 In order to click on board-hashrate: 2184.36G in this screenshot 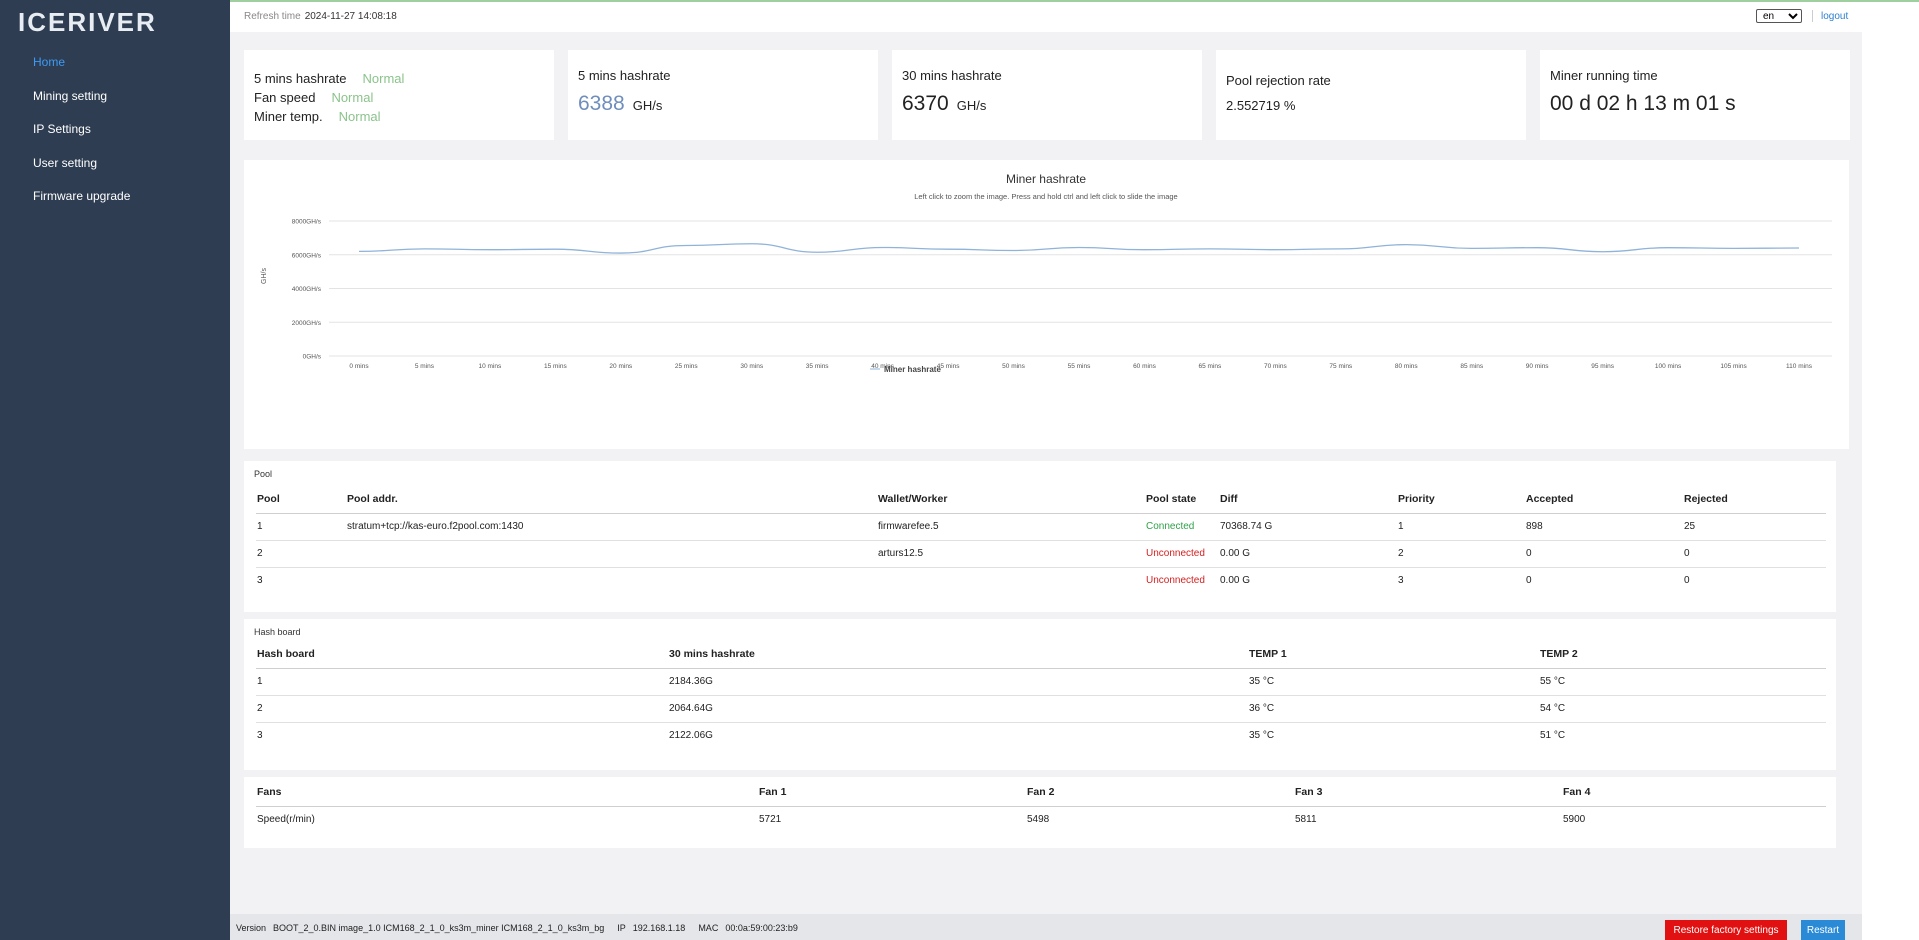, I will do `click(958, 682)`.